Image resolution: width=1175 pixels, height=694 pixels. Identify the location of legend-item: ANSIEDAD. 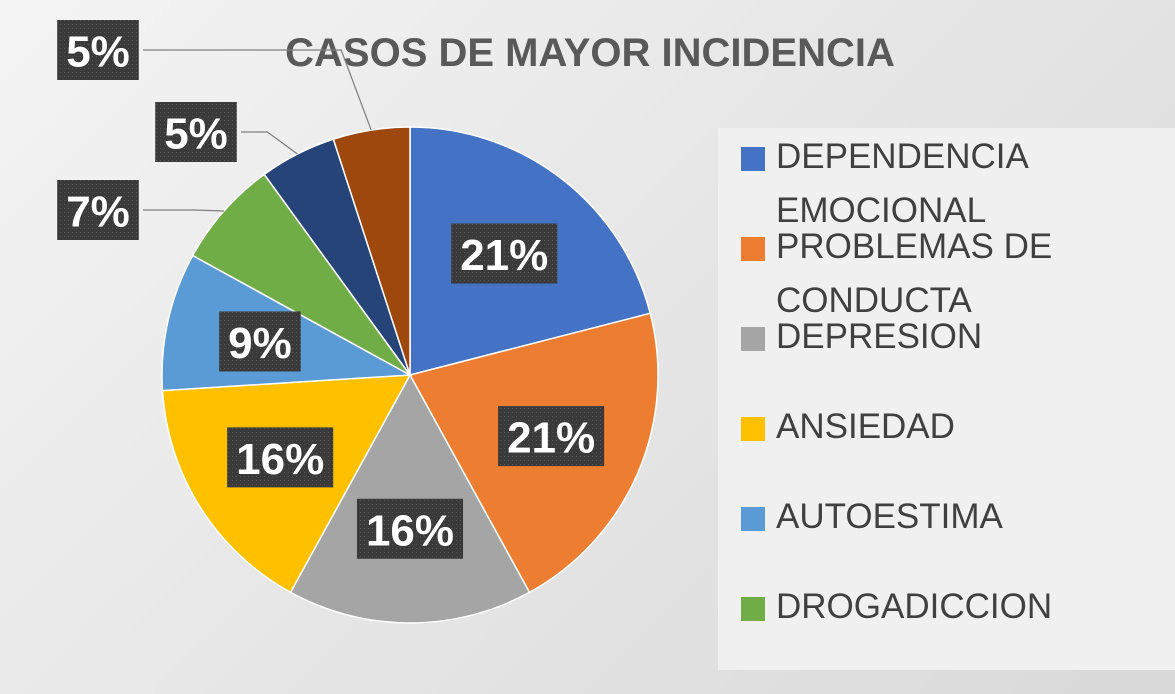
(908, 445).